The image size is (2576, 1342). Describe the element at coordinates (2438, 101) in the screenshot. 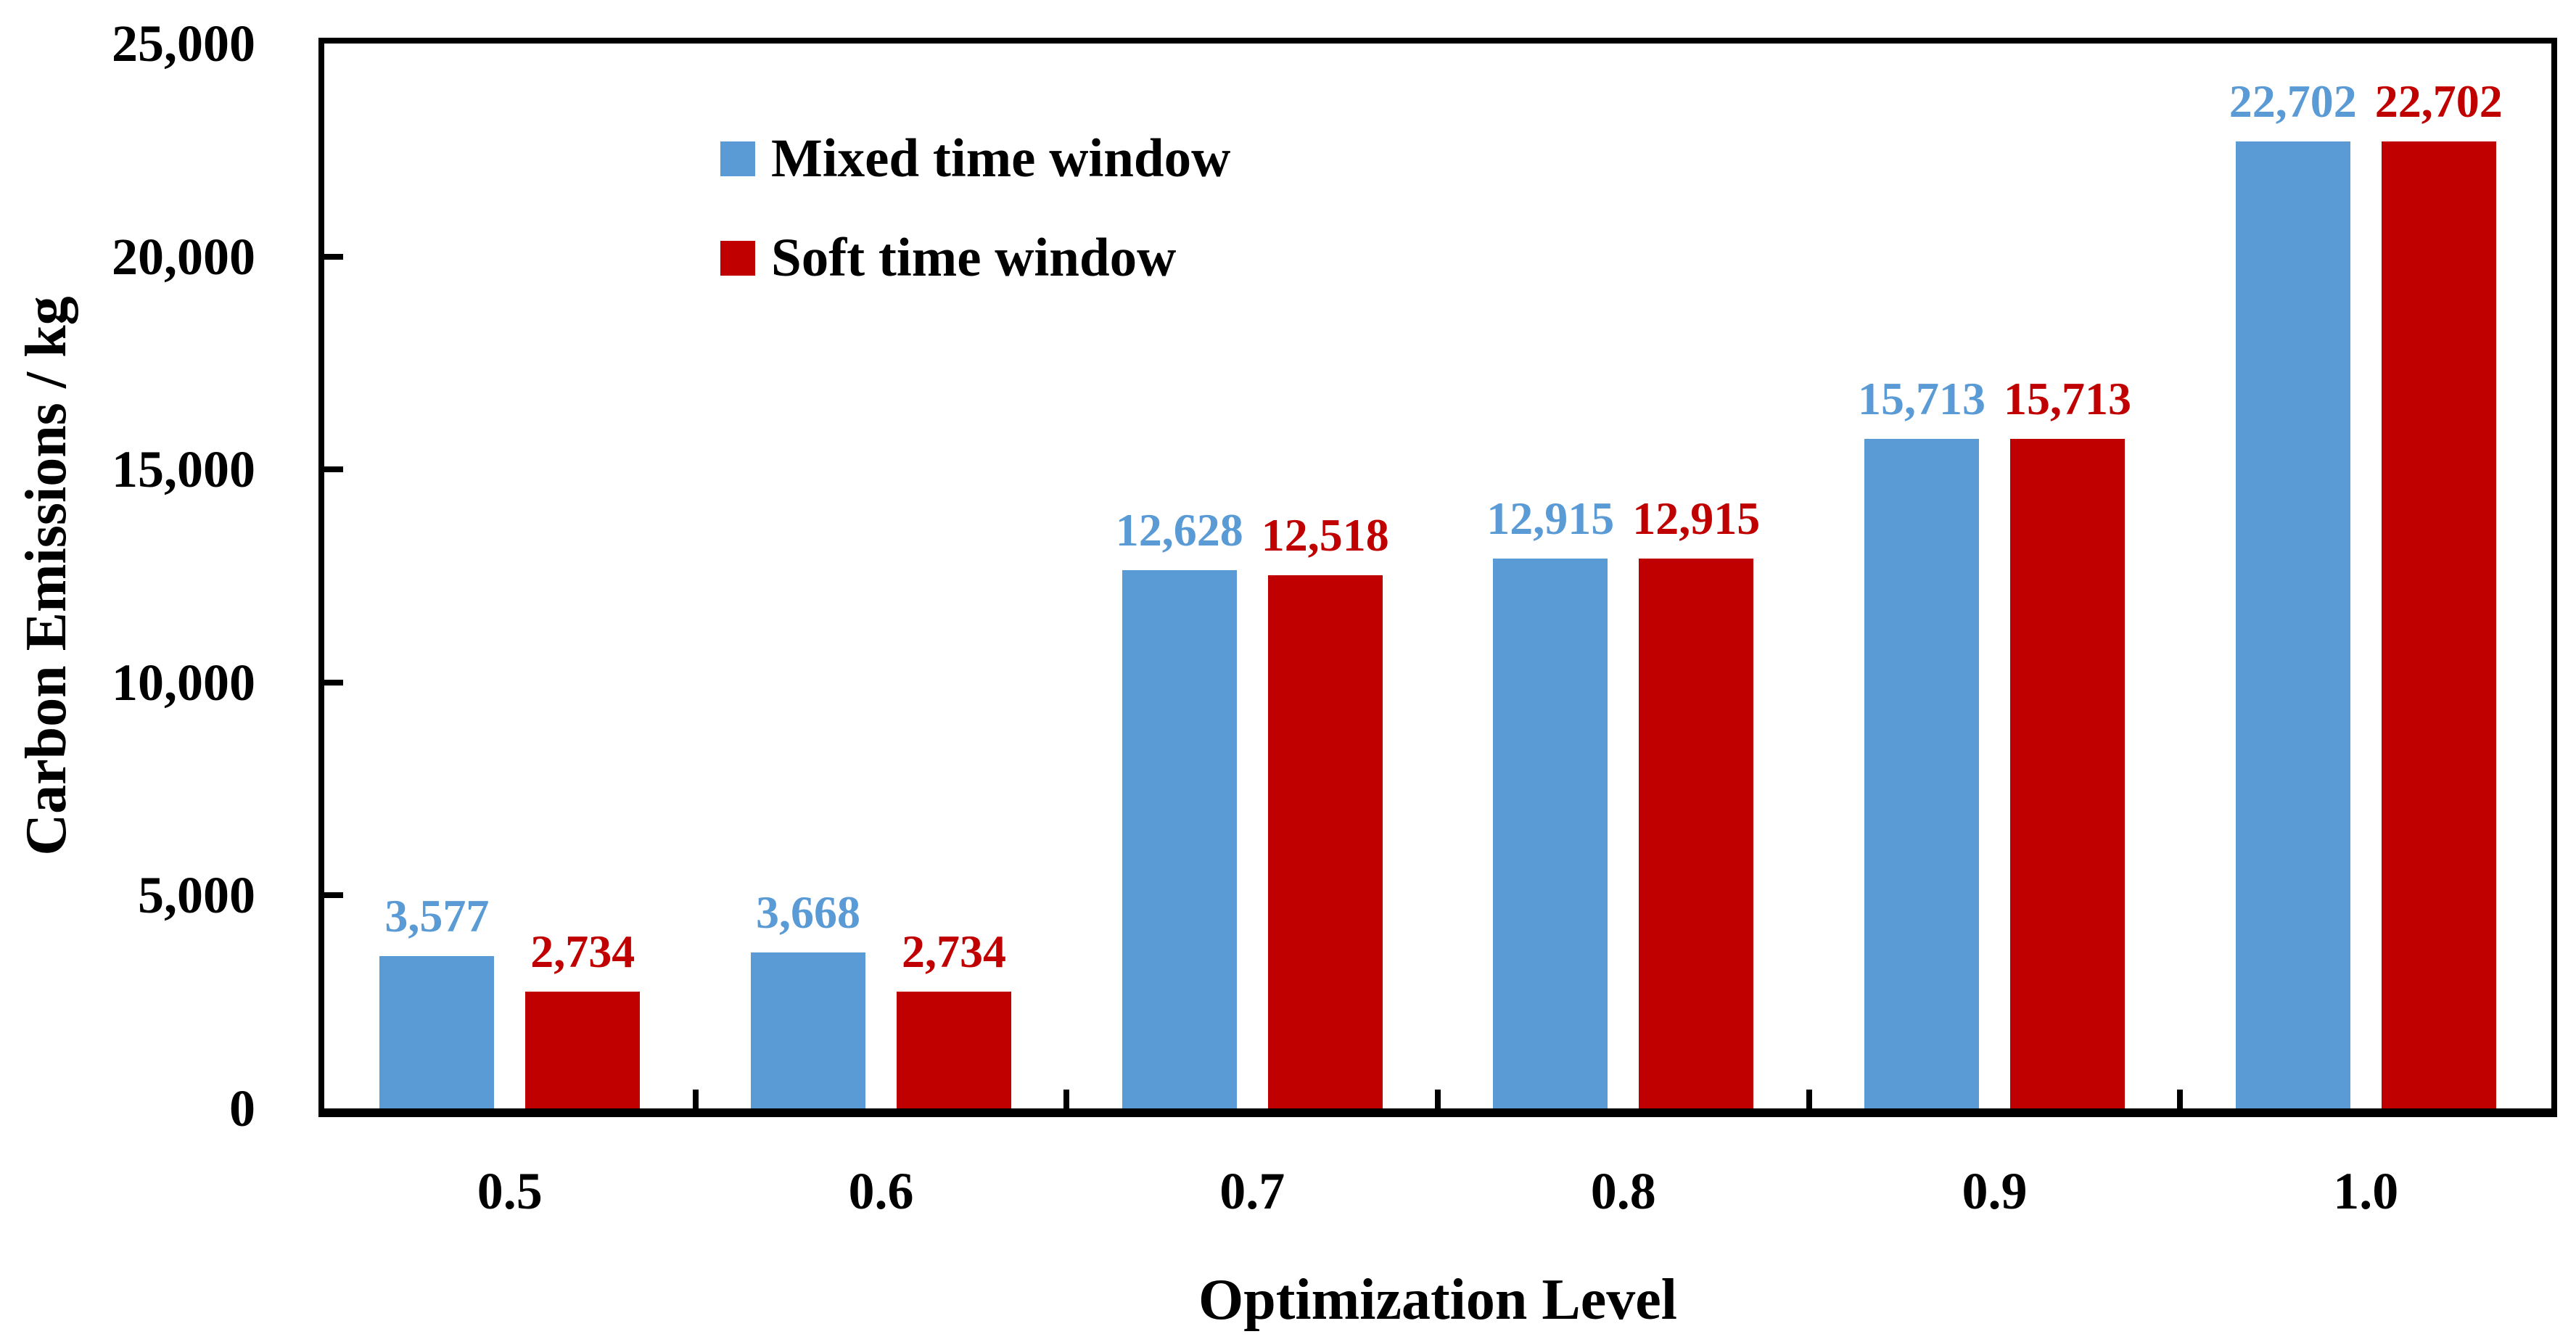

I see `bar-value-label-soft-1.0: 22,702` at that location.